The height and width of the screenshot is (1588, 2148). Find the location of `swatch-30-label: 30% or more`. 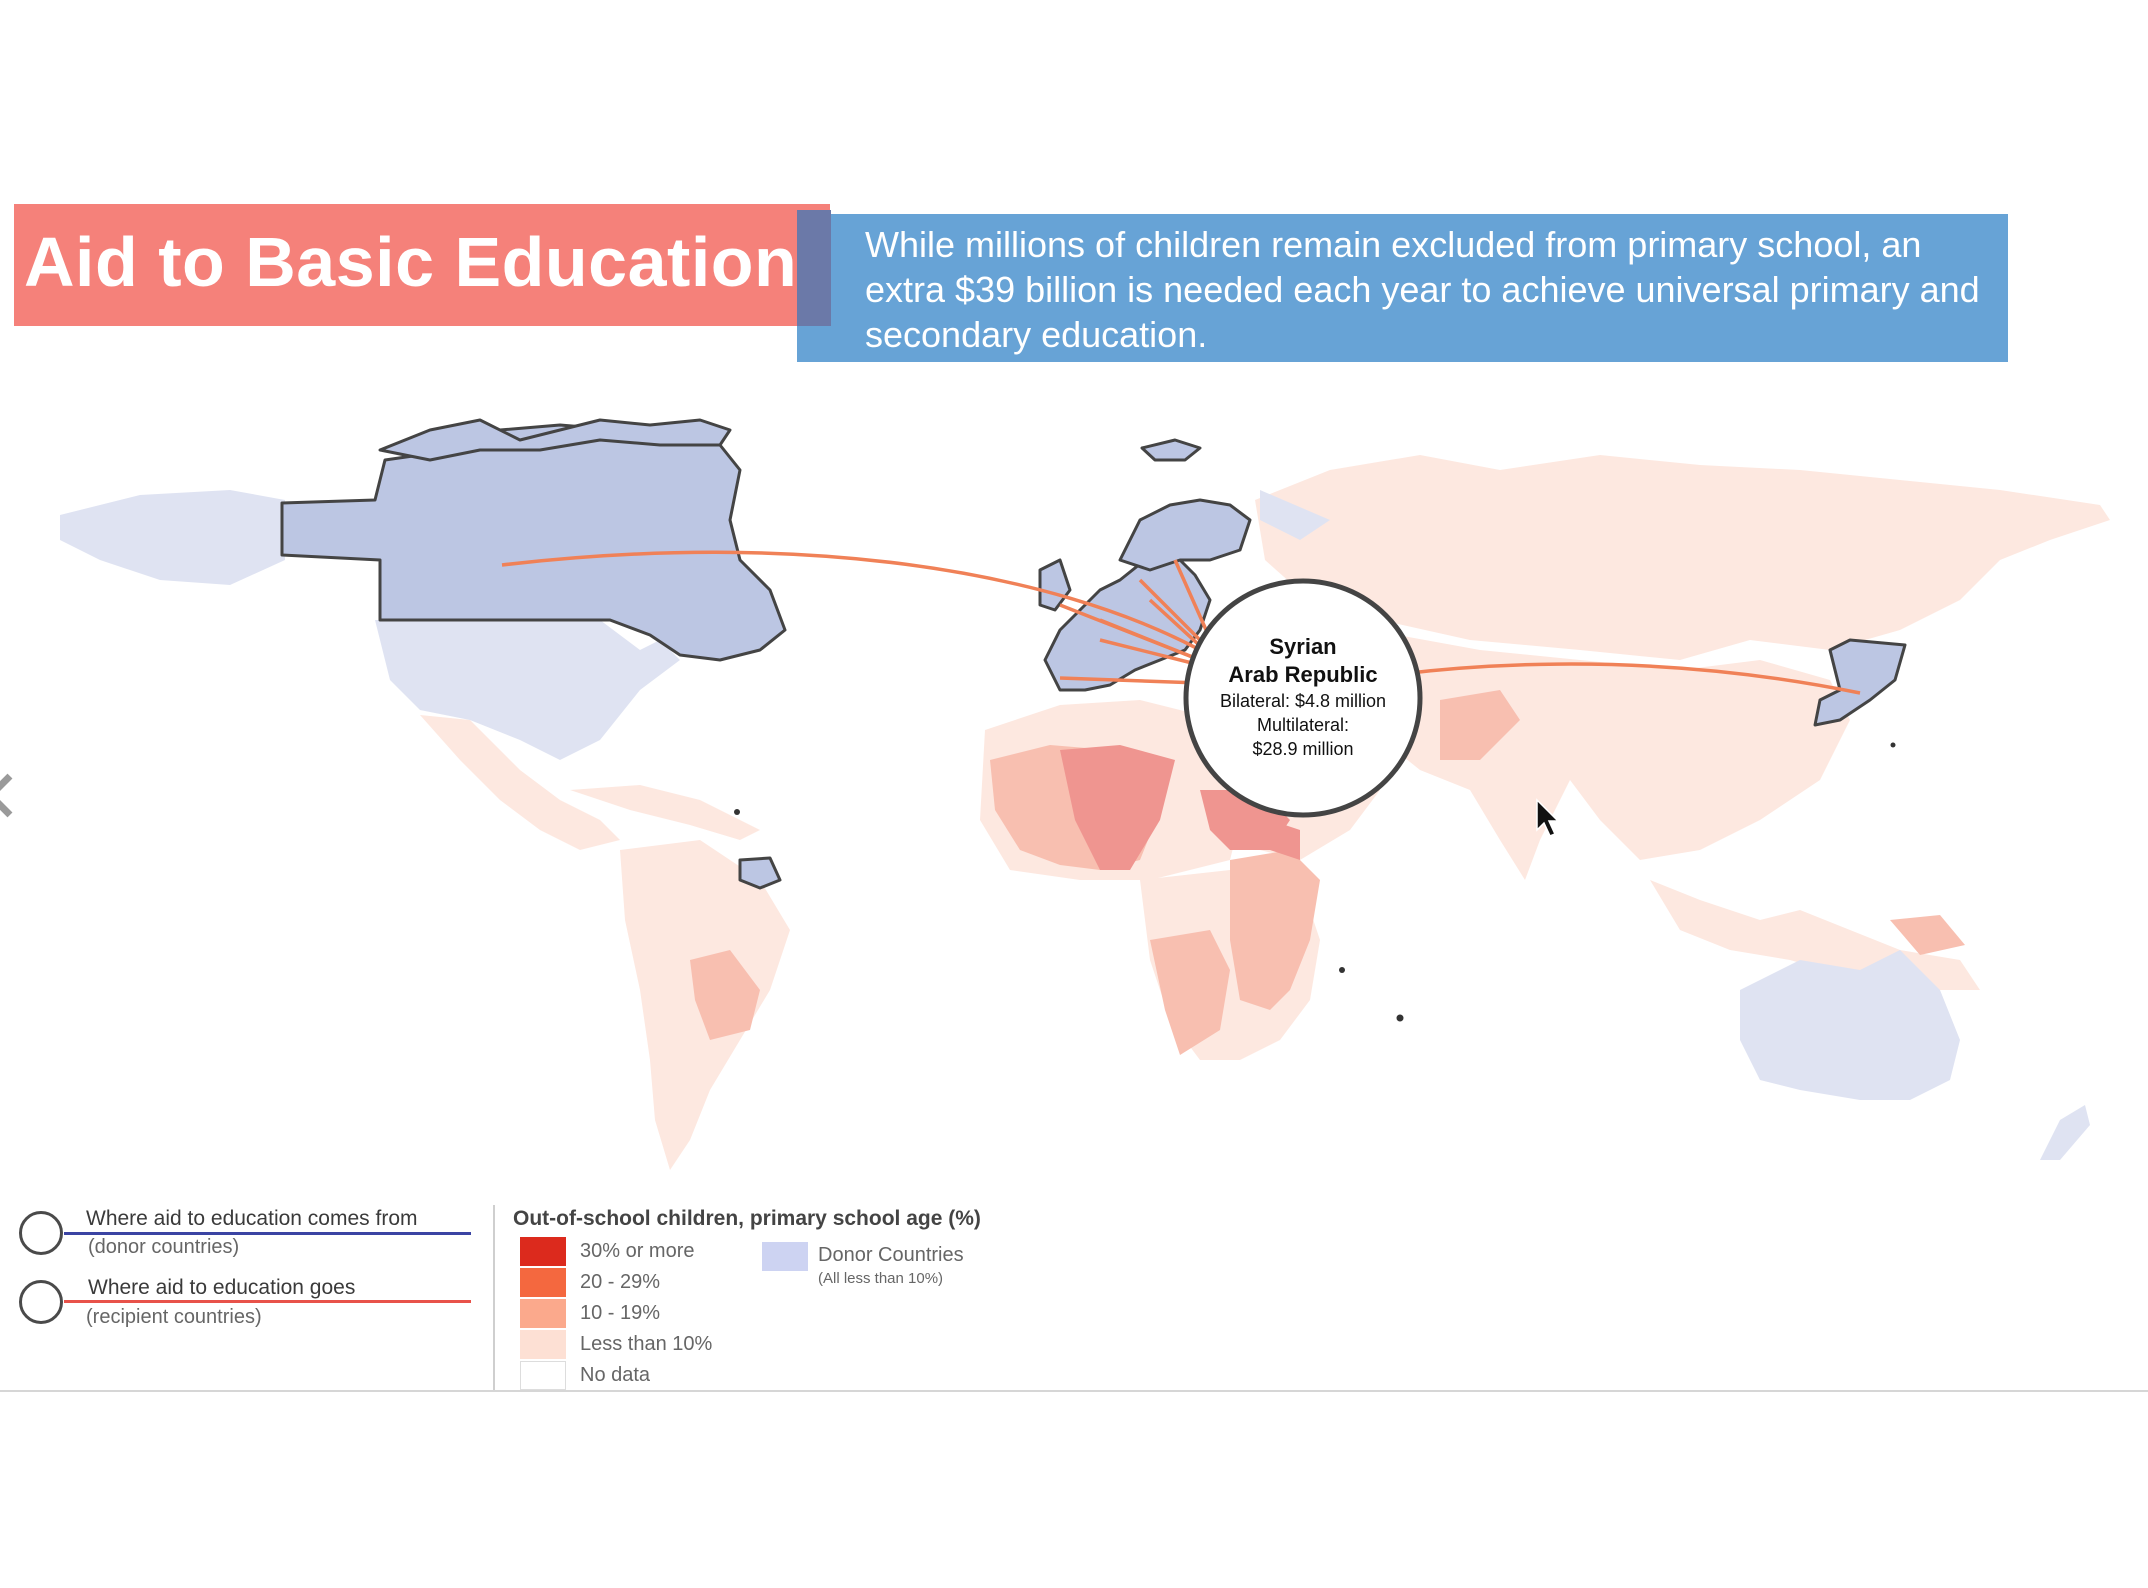

swatch-30-label: 30% or more is located at coordinates (637, 1251).